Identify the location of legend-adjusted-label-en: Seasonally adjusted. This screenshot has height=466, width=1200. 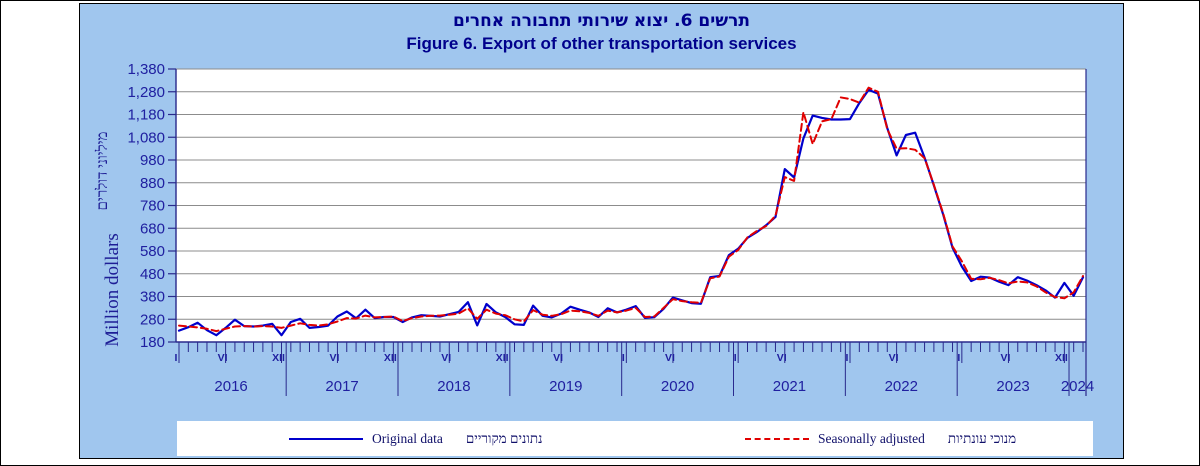
(871, 438).